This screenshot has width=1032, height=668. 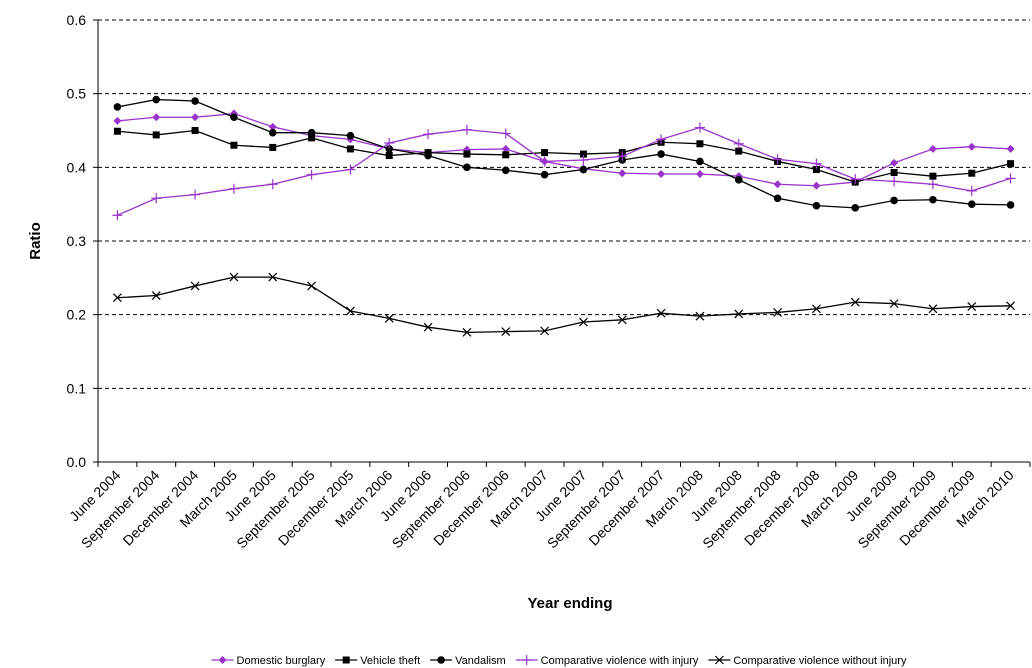 What do you see at coordinates (77, 94) in the screenshot?
I see `y-tick-label: 0.5` at bounding box center [77, 94].